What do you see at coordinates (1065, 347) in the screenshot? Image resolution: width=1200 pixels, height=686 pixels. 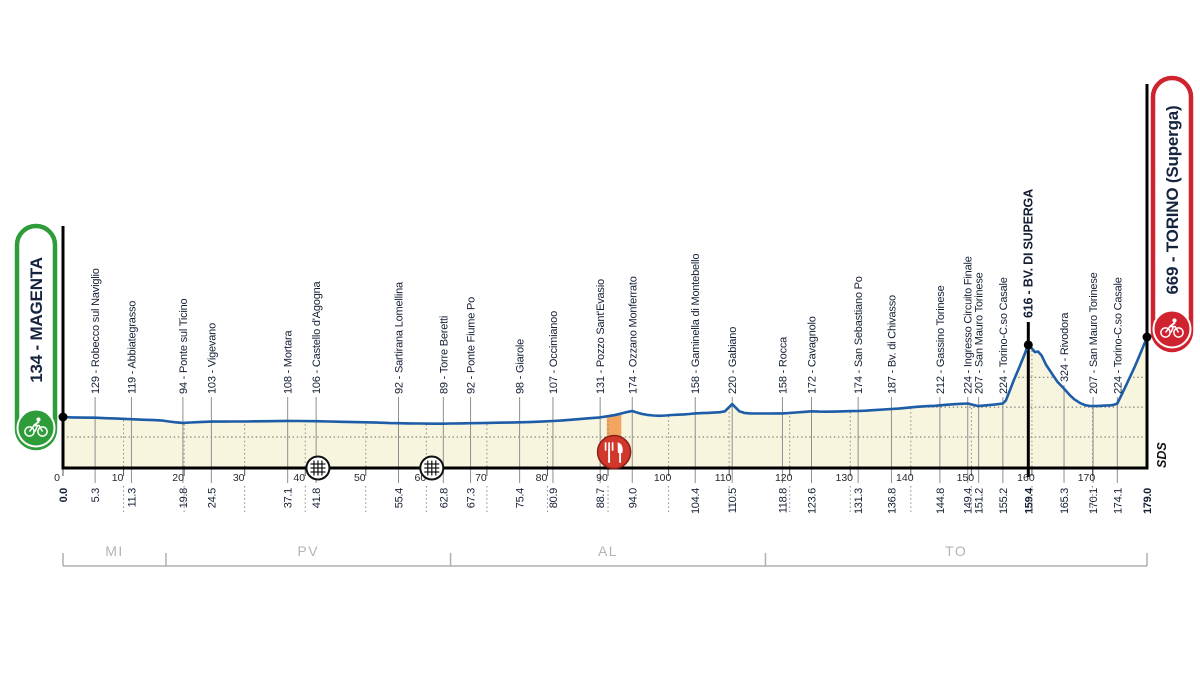 I see `waypoint-label: 324 - Rivodora` at bounding box center [1065, 347].